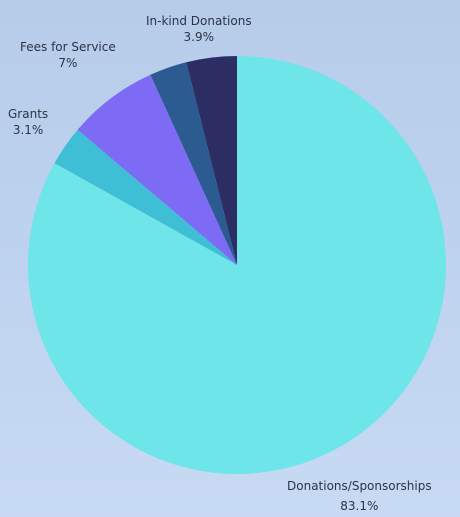 The width and height of the screenshot is (460, 517). I want to click on label-grants: Grants 3.1%, so click(28, 122).